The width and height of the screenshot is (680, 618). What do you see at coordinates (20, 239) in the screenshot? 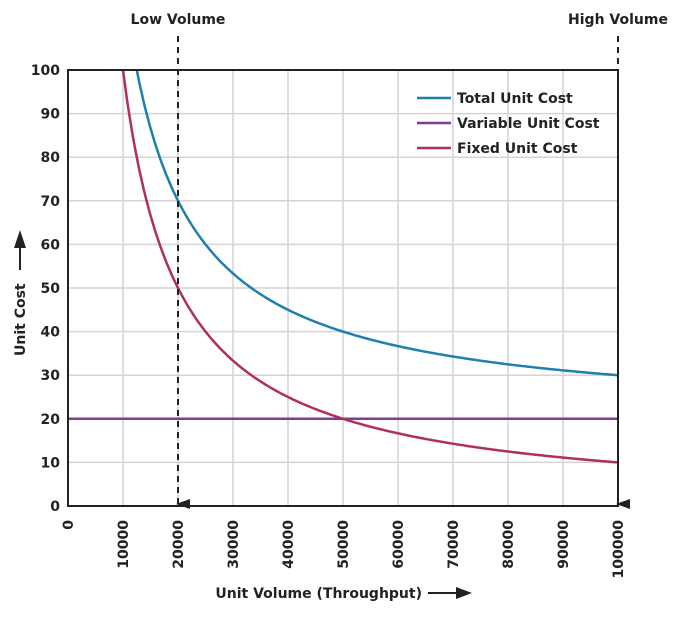
I see `y-axis-arrowhead-icon` at bounding box center [20, 239].